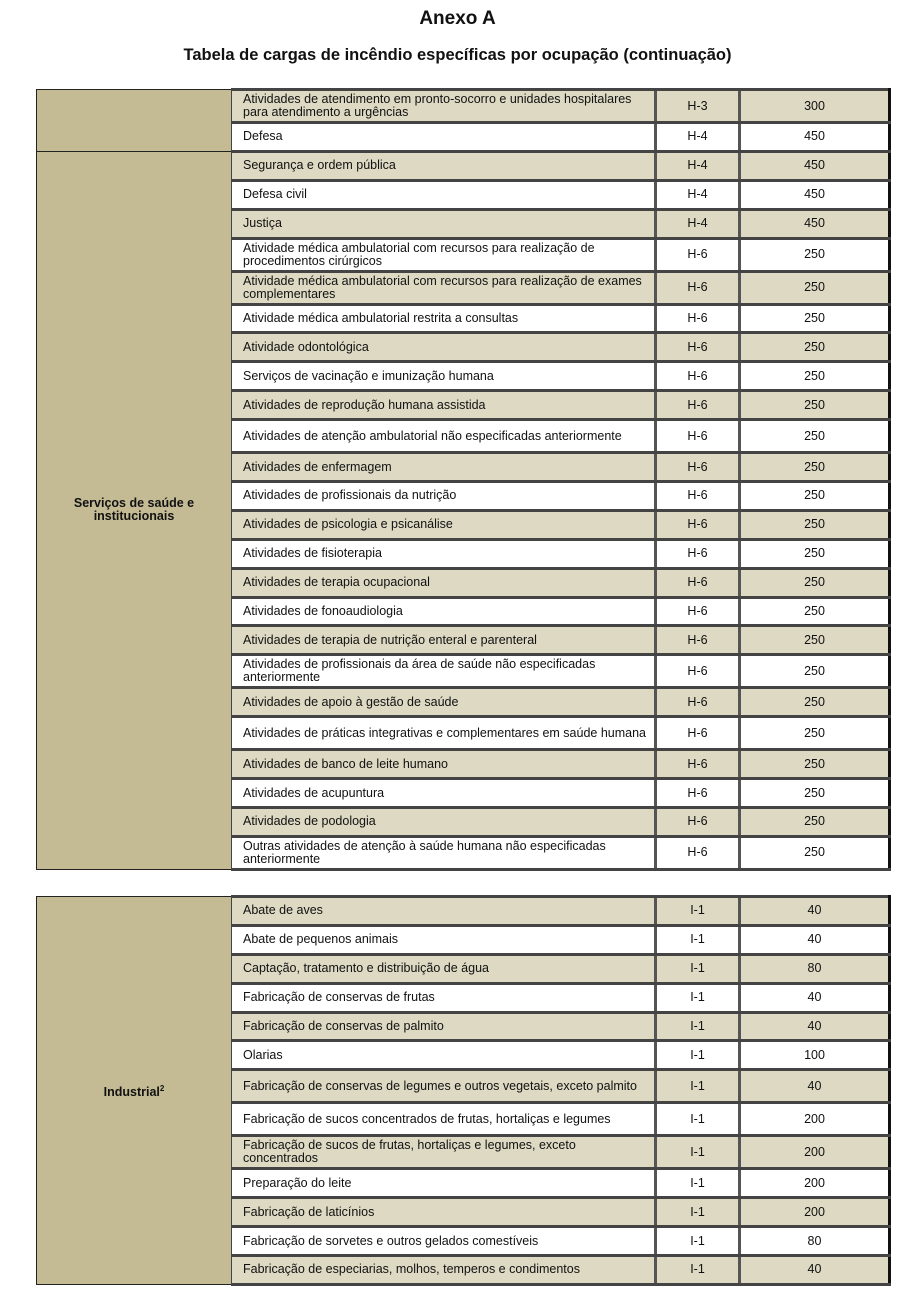 The width and height of the screenshot is (915, 1299). I want to click on activity-description: Defesa civil, so click(443, 194).